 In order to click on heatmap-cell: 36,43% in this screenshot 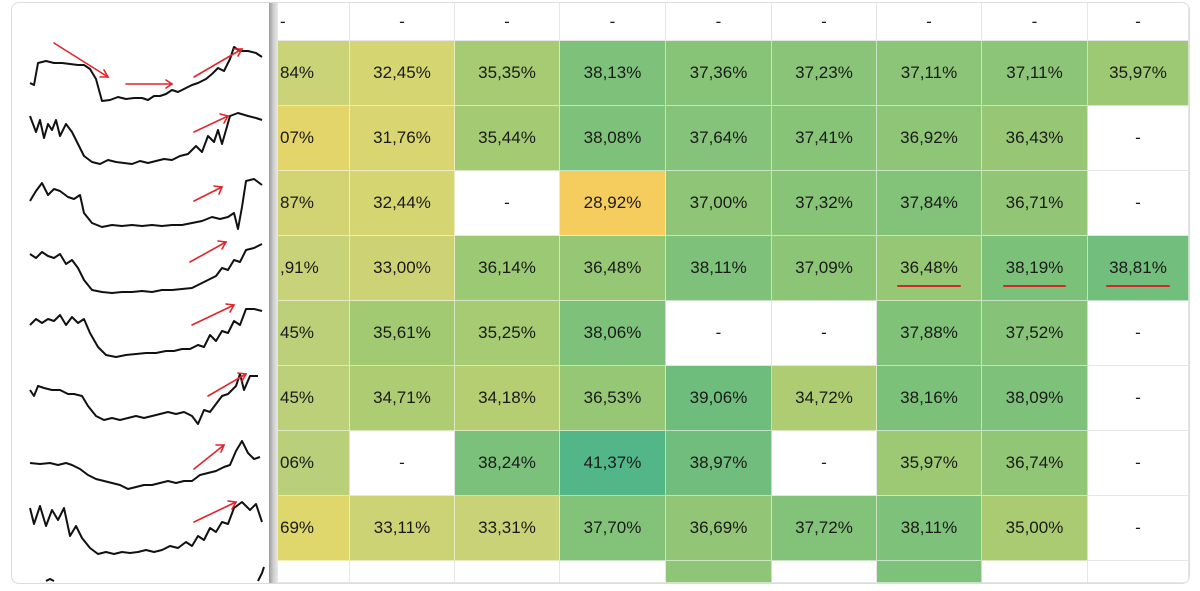, I will do `click(1035, 138)`.